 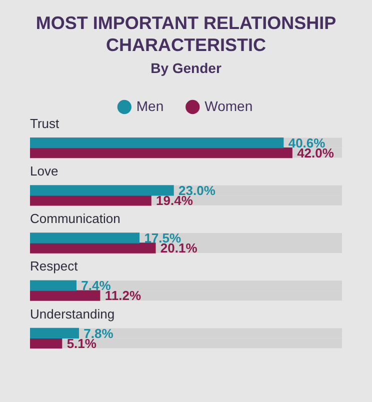 What do you see at coordinates (75, 218) in the screenshot?
I see `y-tick-label: Communication` at bounding box center [75, 218].